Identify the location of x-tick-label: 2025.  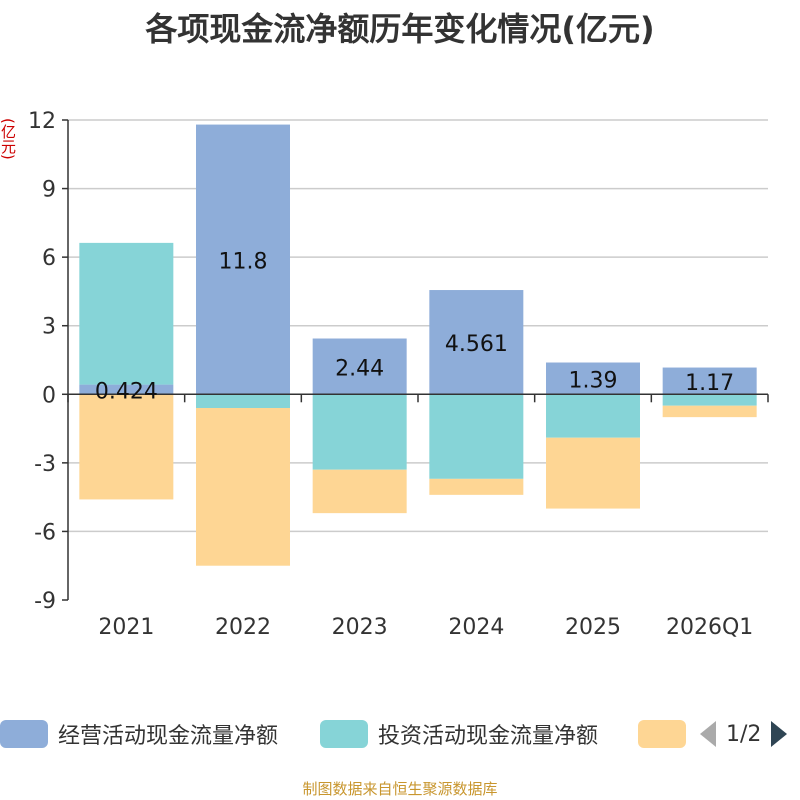
(593, 627).